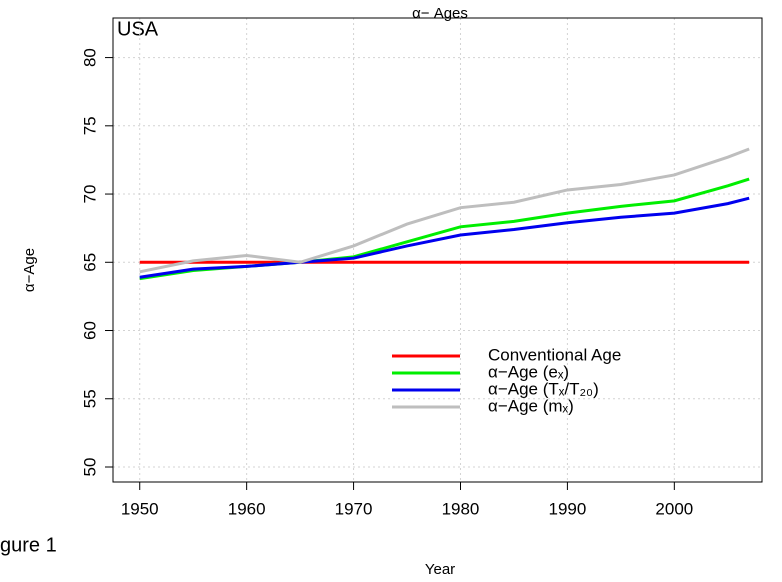 This screenshot has width=782, height=582. Describe the element at coordinates (440, 13) in the screenshot. I see `chart-title: α− Ages` at that location.